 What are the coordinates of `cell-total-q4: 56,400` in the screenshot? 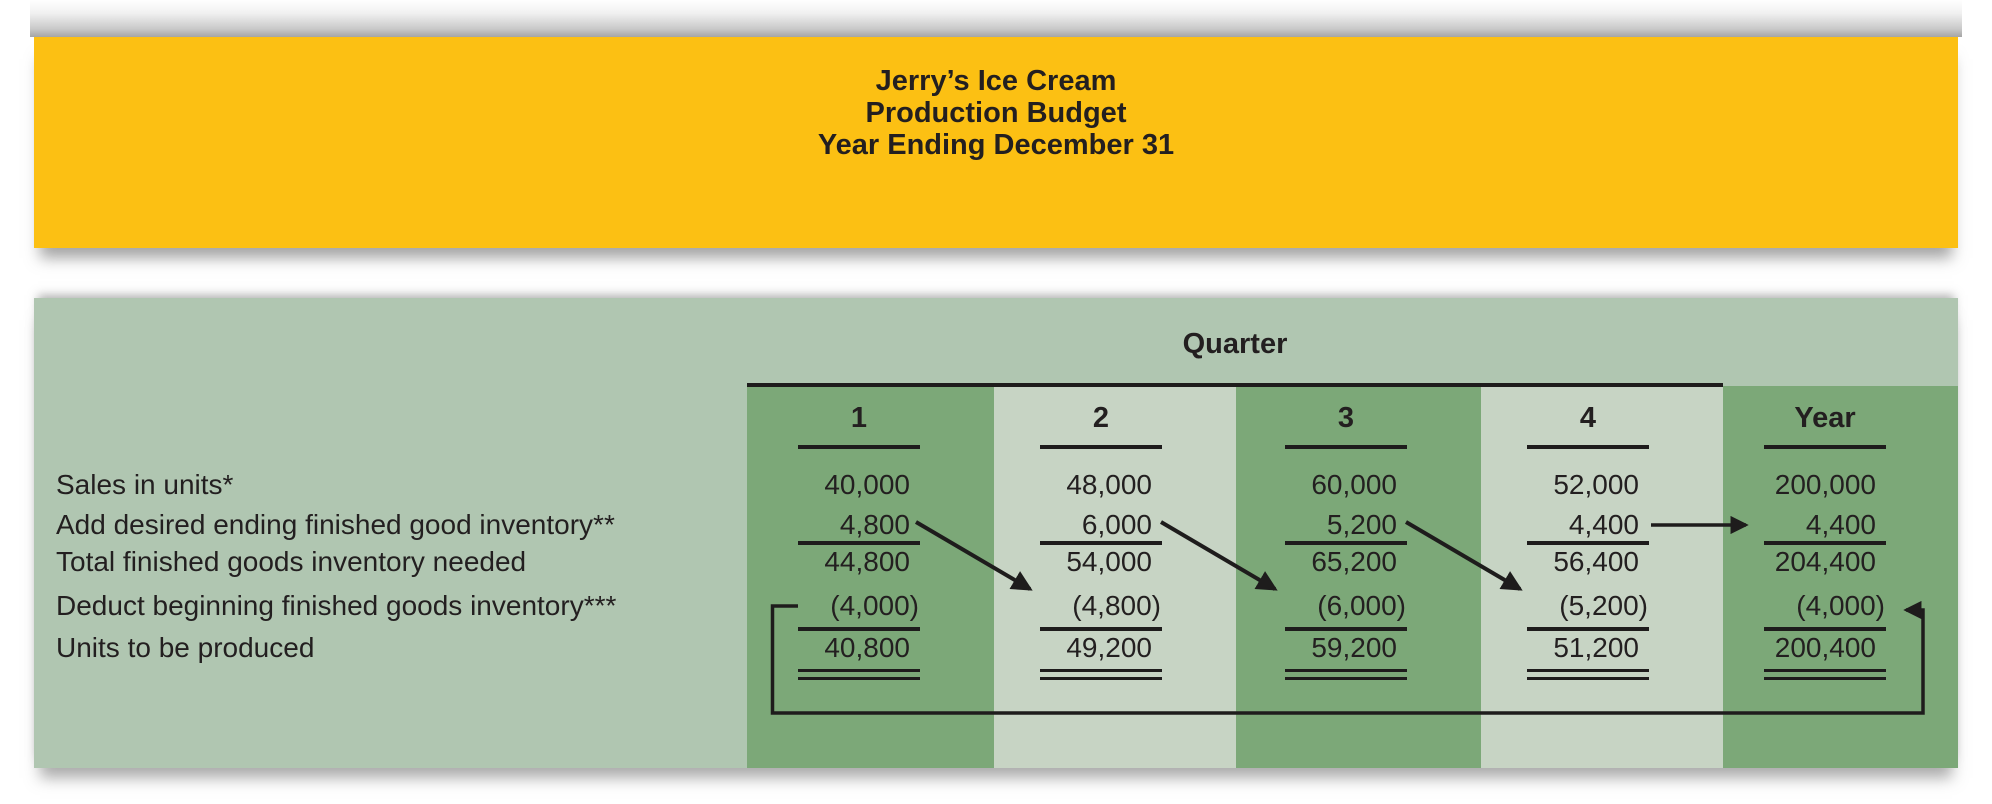 It's located at (1596, 561).